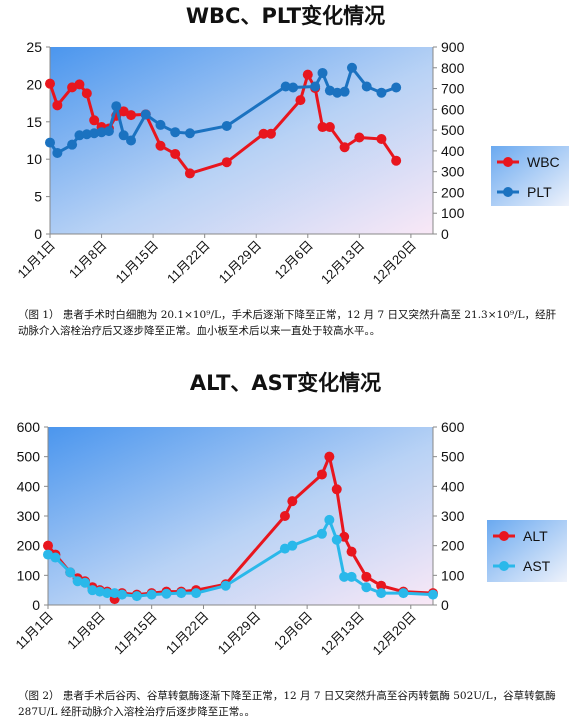 This screenshot has width=571, height=727. I want to click on chart2-x-tick-label: 11月8日, so click(86, 631).